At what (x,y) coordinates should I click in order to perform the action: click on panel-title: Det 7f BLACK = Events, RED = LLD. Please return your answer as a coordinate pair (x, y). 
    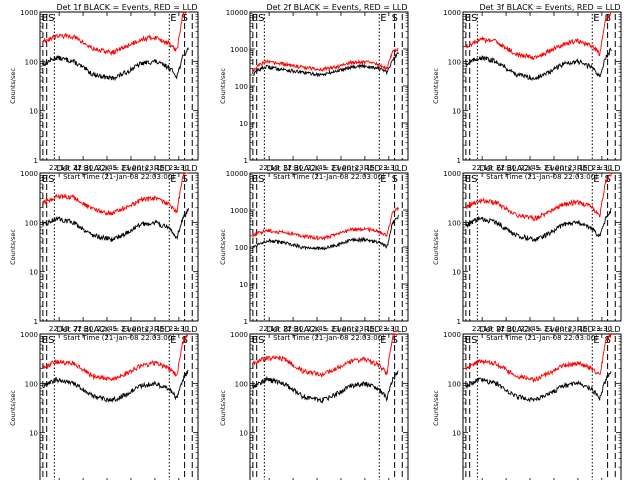
    Looking at the image, I should click on (126, 329).